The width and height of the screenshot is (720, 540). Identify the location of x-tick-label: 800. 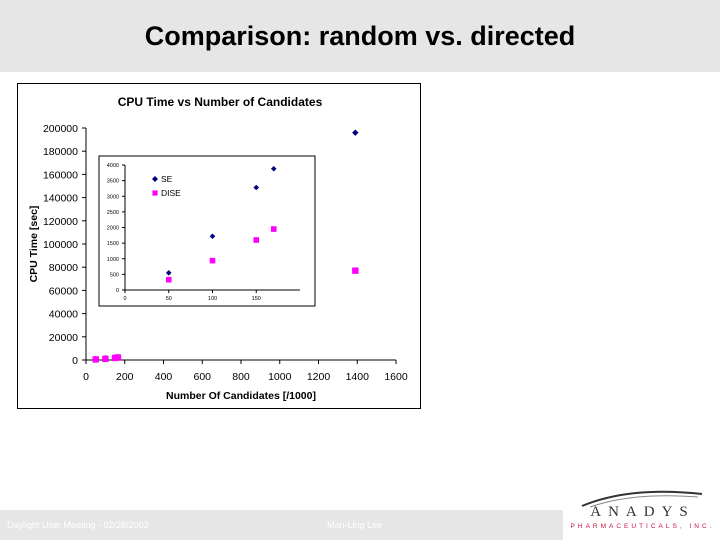
(241, 377).